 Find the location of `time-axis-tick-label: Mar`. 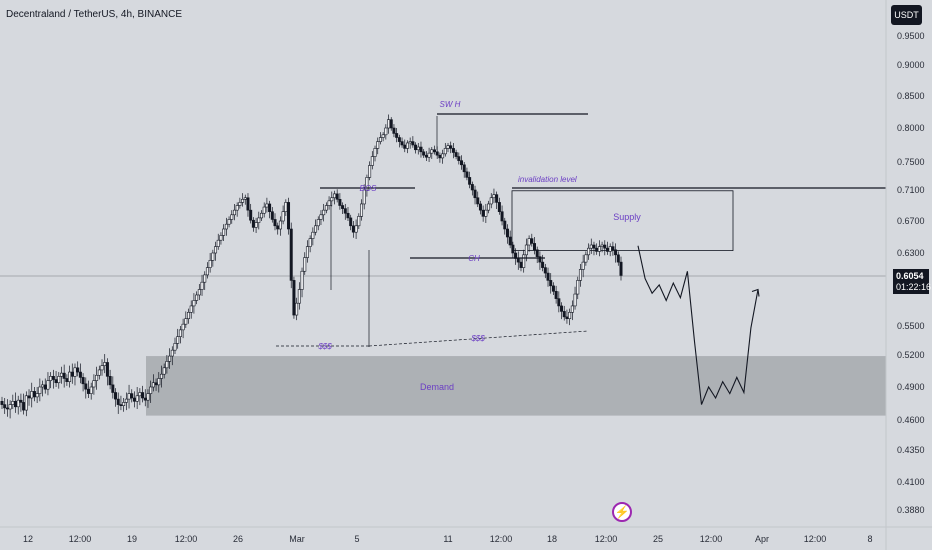

time-axis-tick-label: Mar is located at coordinates (297, 539).